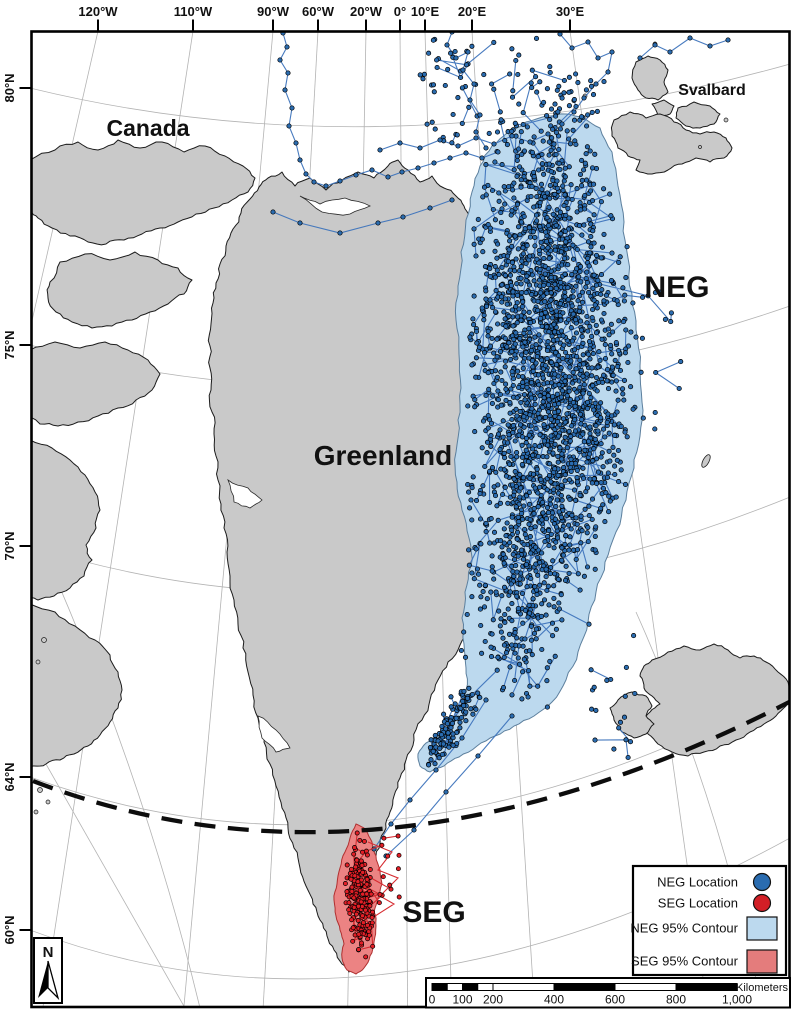  What do you see at coordinates (684, 928) in the screenshot?
I see `legend-item-label: NEG 95% Contour` at bounding box center [684, 928].